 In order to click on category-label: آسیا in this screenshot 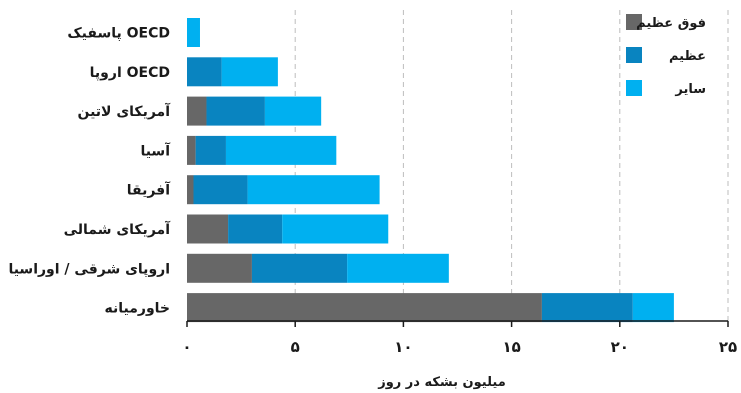, I will do `click(155, 150)`.